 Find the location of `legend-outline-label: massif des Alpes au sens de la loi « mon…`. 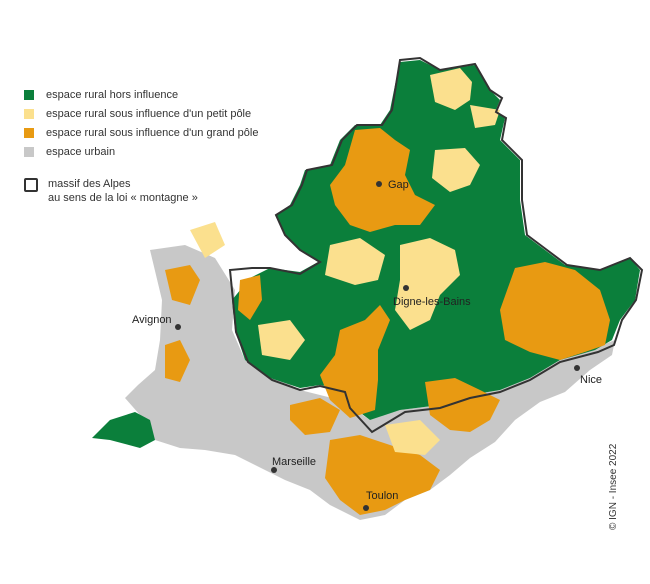

legend-outline-label: massif des Alpes au sens de la loi « mon… is located at coordinates (123, 191).